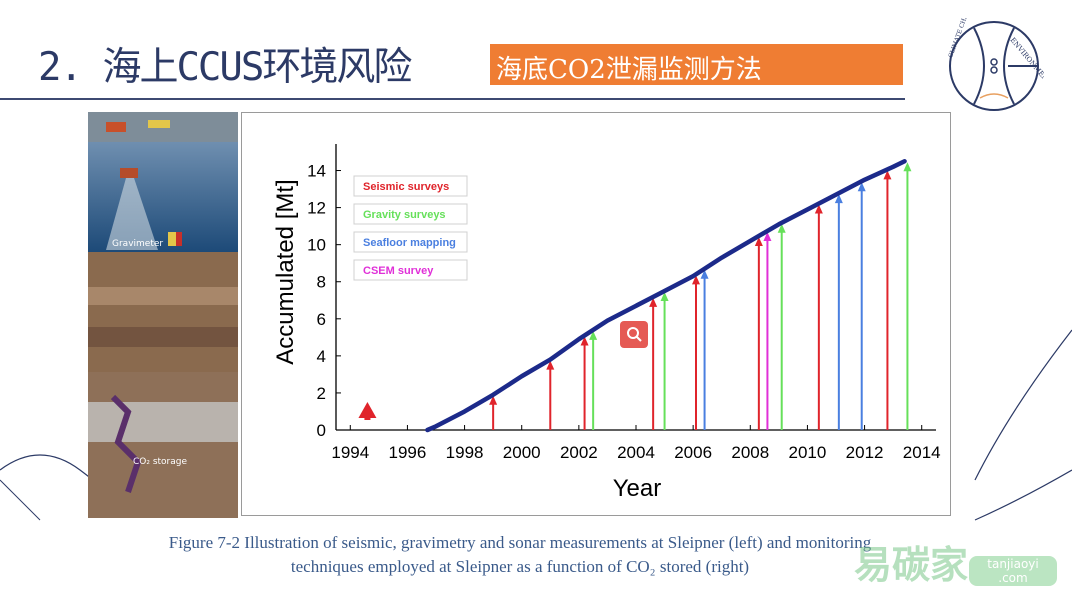 This screenshot has width=1072, height=601. What do you see at coordinates (408, 452) in the screenshot?
I see `x-tick-label: 1996` at bounding box center [408, 452].